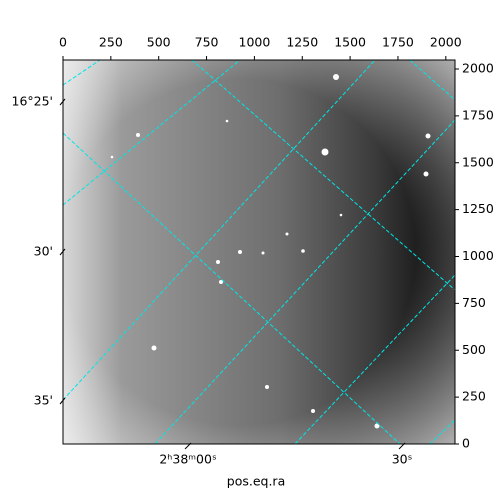 Image resolution: width=500 pixels, height=500 pixels. I want to click on dec-label: 35', so click(43, 400).